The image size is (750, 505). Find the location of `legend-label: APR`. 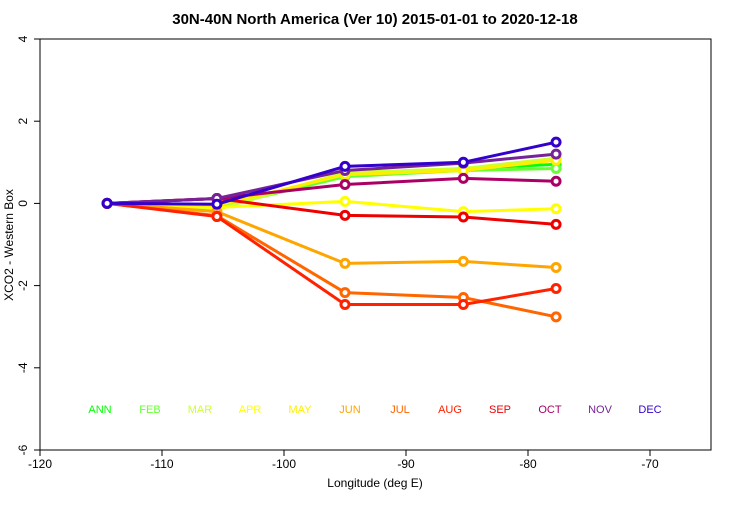

legend-label: APR is located at coordinates (250, 410).